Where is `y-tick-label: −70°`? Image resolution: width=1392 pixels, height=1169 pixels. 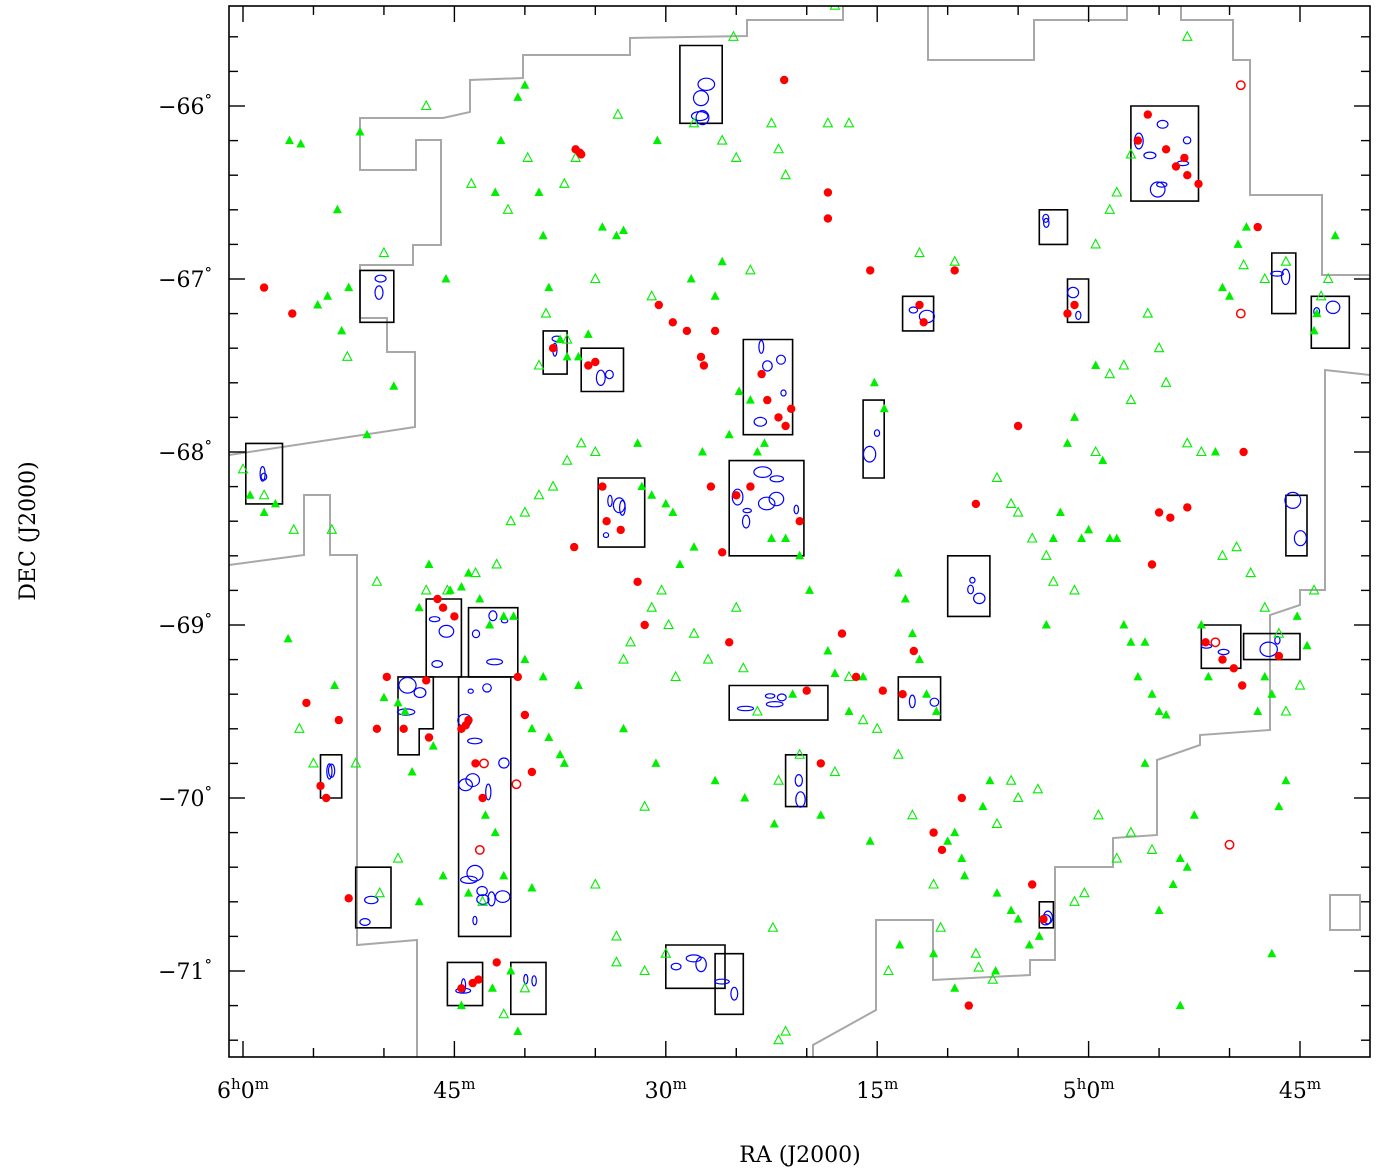 y-tick-label: −70° is located at coordinates (185, 797).